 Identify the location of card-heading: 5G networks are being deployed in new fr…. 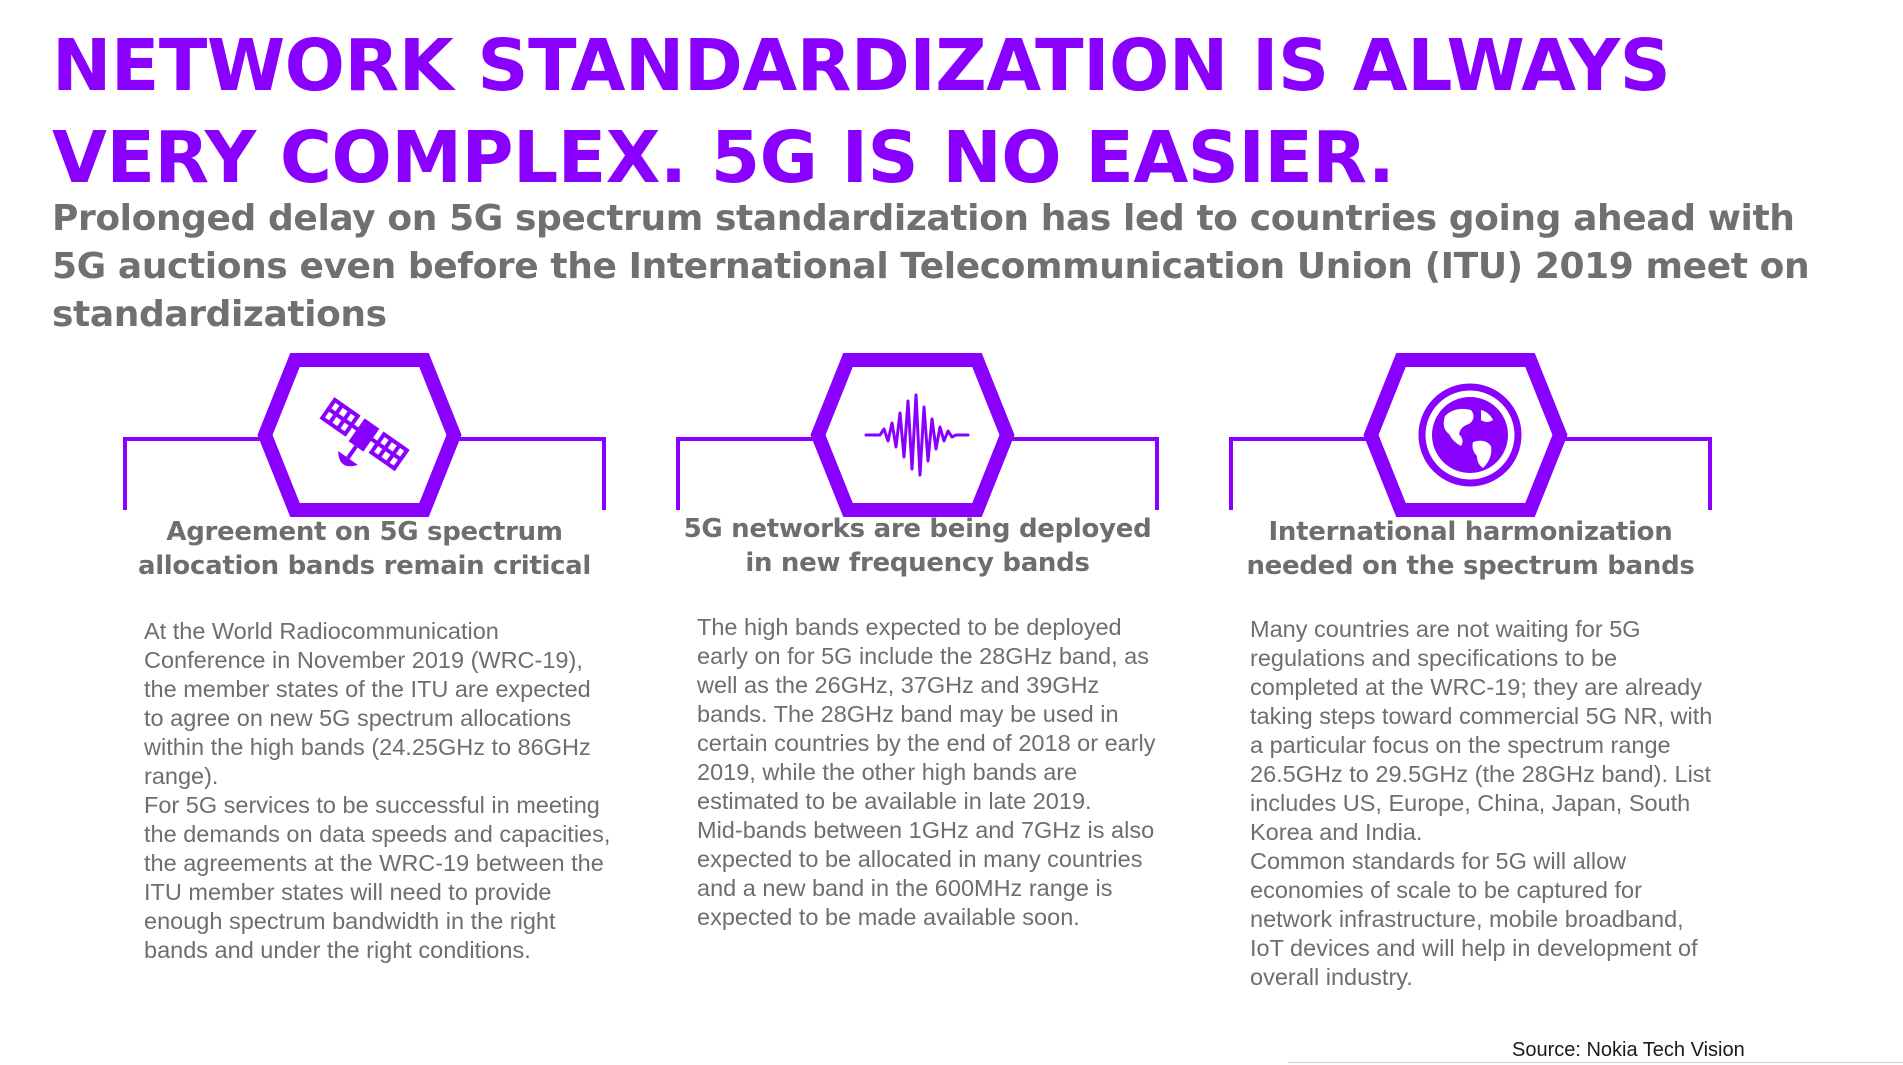
(917, 546).